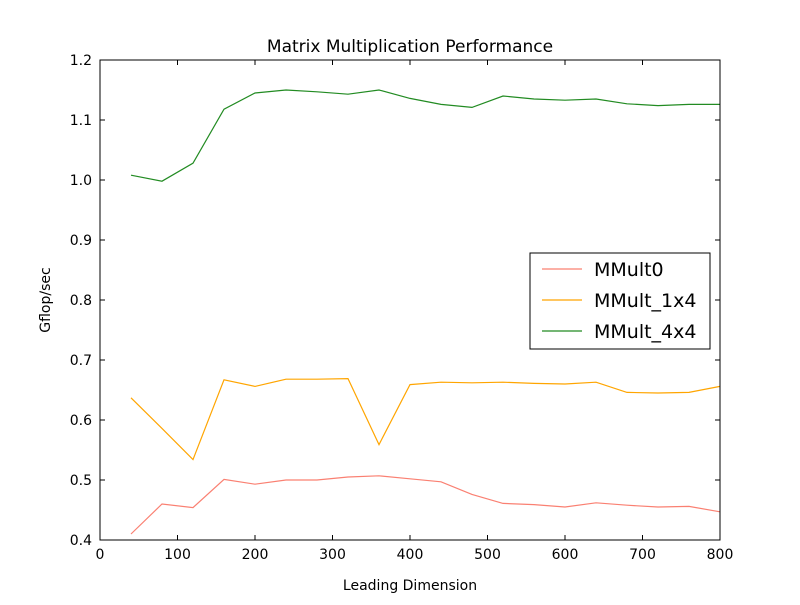  Describe the element at coordinates (410, 47) in the screenshot. I see `chart-title: Matrix Multiplication Performance` at that location.